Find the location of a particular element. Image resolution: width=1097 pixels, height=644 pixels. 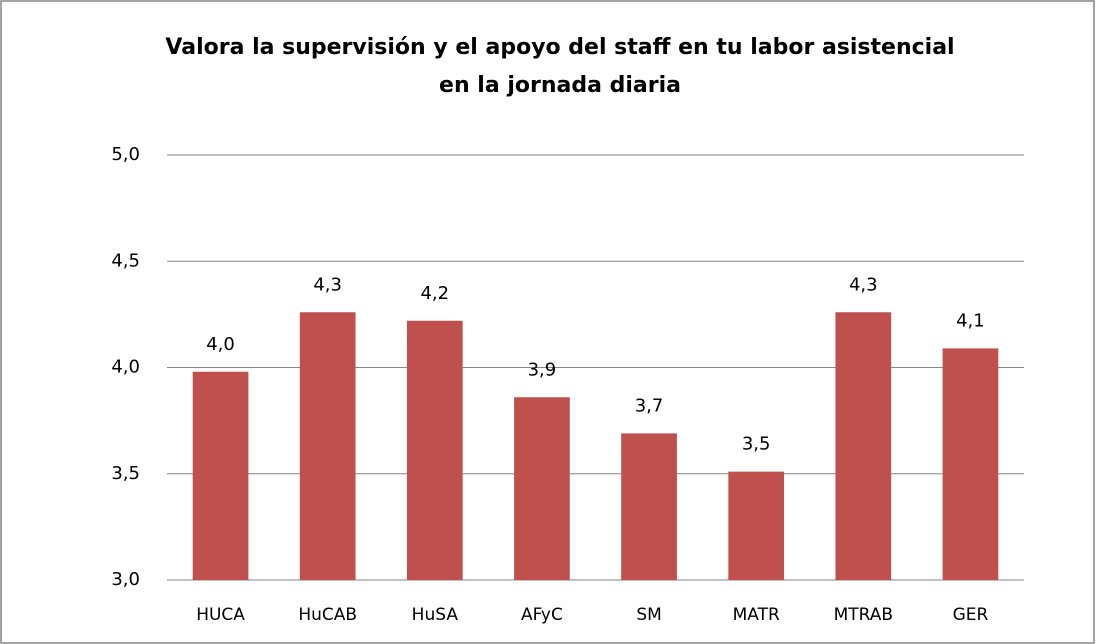

x-tick-label: MTRAB is located at coordinates (863, 615).